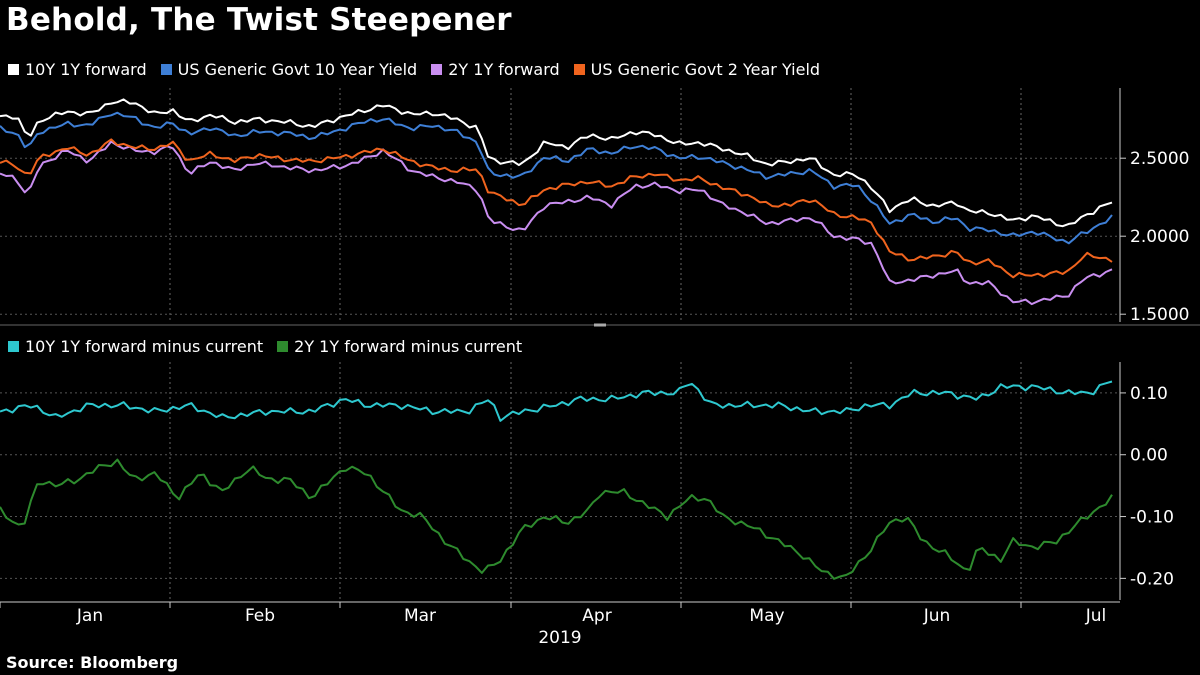  I want to click on legend-item-gov10: US Generic Govt 10 Year Yield, so click(289, 69).